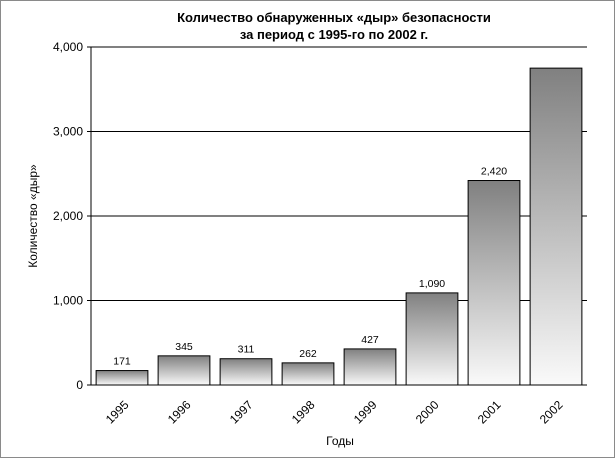 The width and height of the screenshot is (615, 459). I want to click on bar-2001, so click(494, 283).